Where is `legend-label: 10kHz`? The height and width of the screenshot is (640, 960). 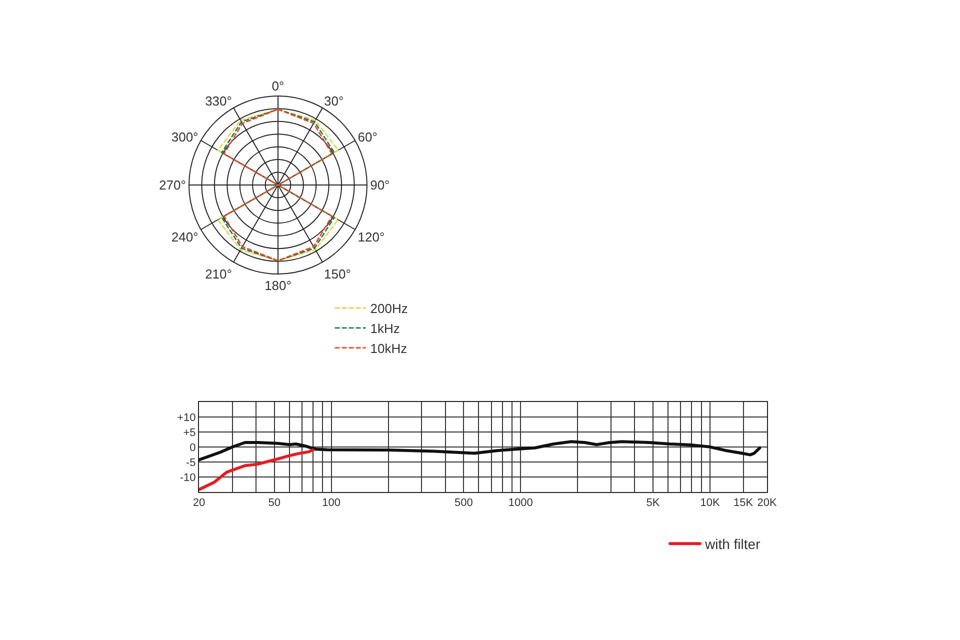 legend-label: 10kHz is located at coordinates (389, 348).